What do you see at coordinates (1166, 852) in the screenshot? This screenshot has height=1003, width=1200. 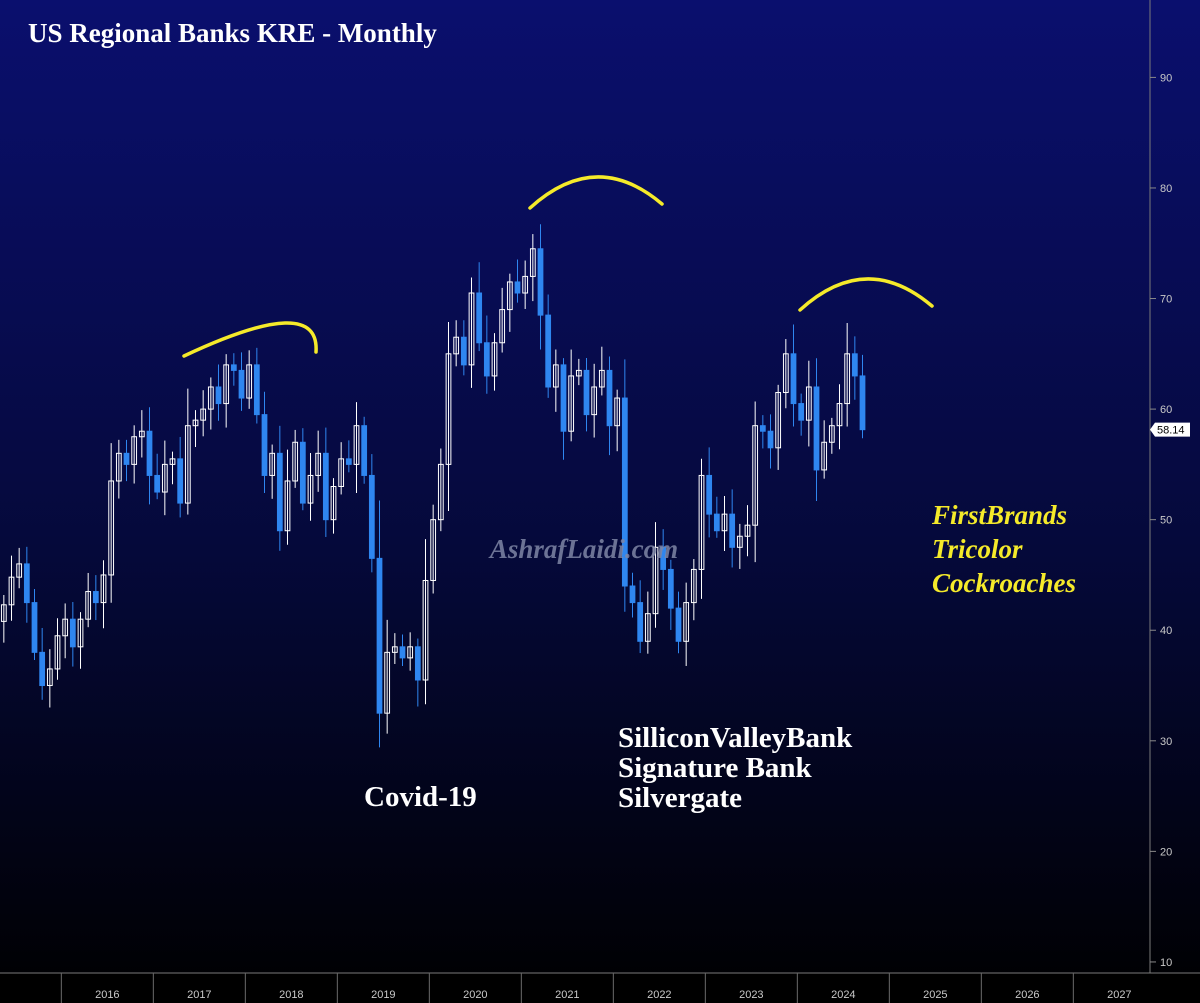 I see `price-tick-label: 20` at bounding box center [1166, 852].